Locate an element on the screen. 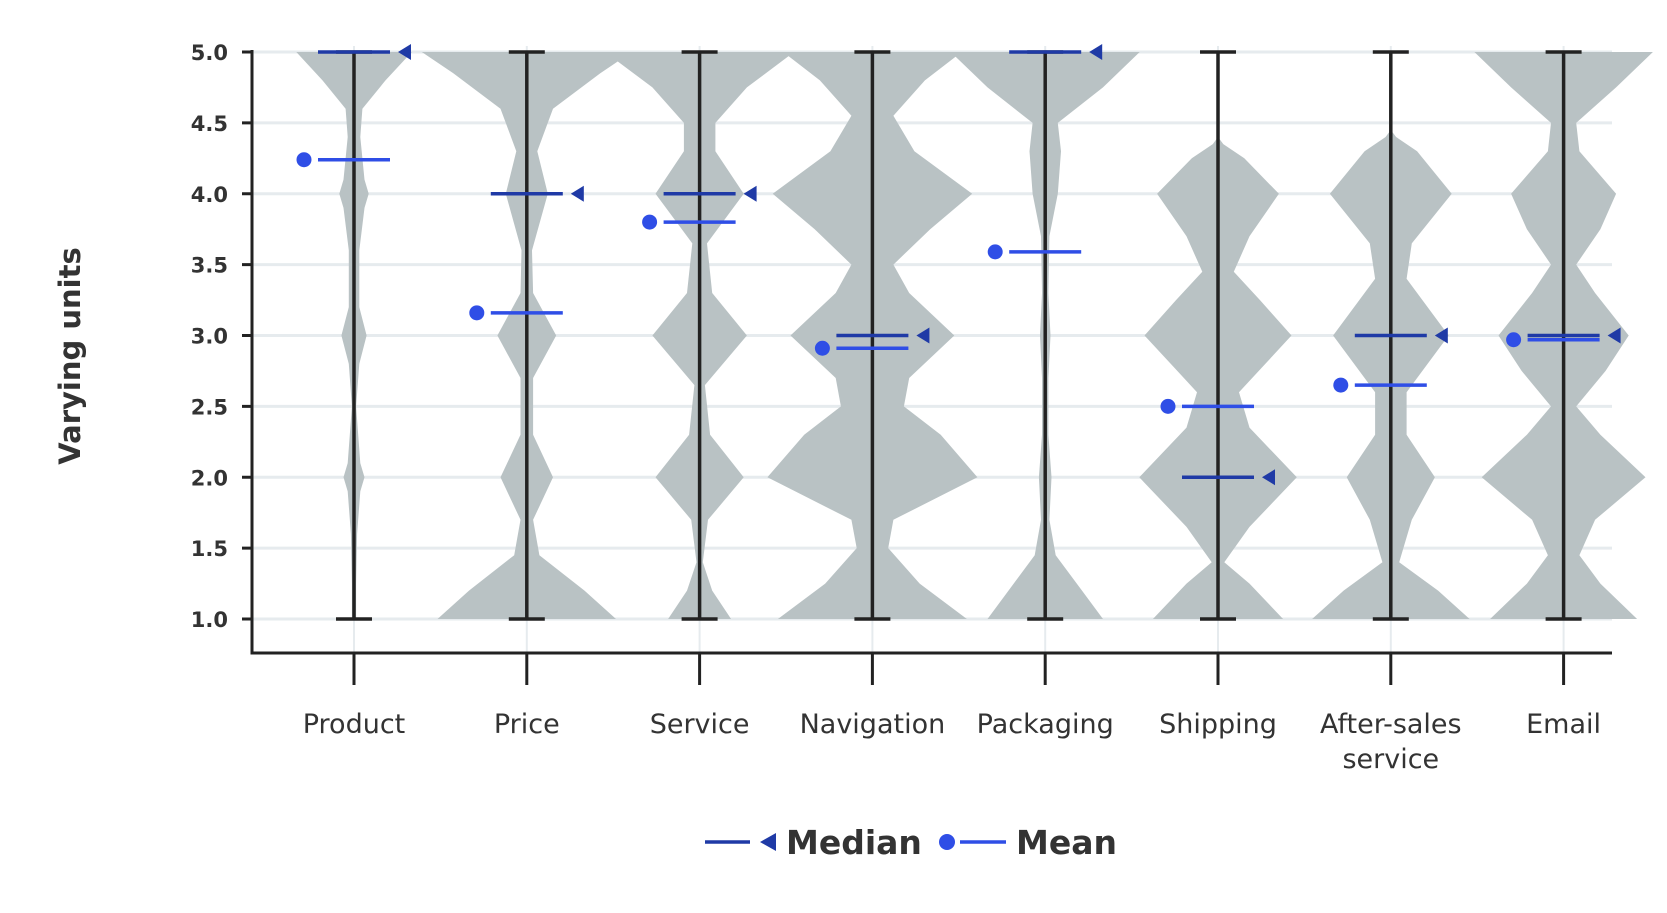  x-tick-label: Price is located at coordinates (527, 724).